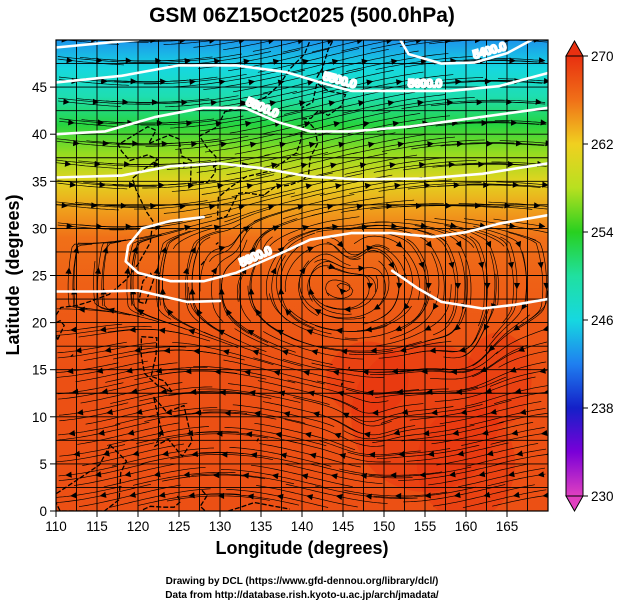 Image resolution: width=619 pixels, height=605 pixels. What do you see at coordinates (384, 526) in the screenshot?
I see `x-tick-label: 150` at bounding box center [384, 526].